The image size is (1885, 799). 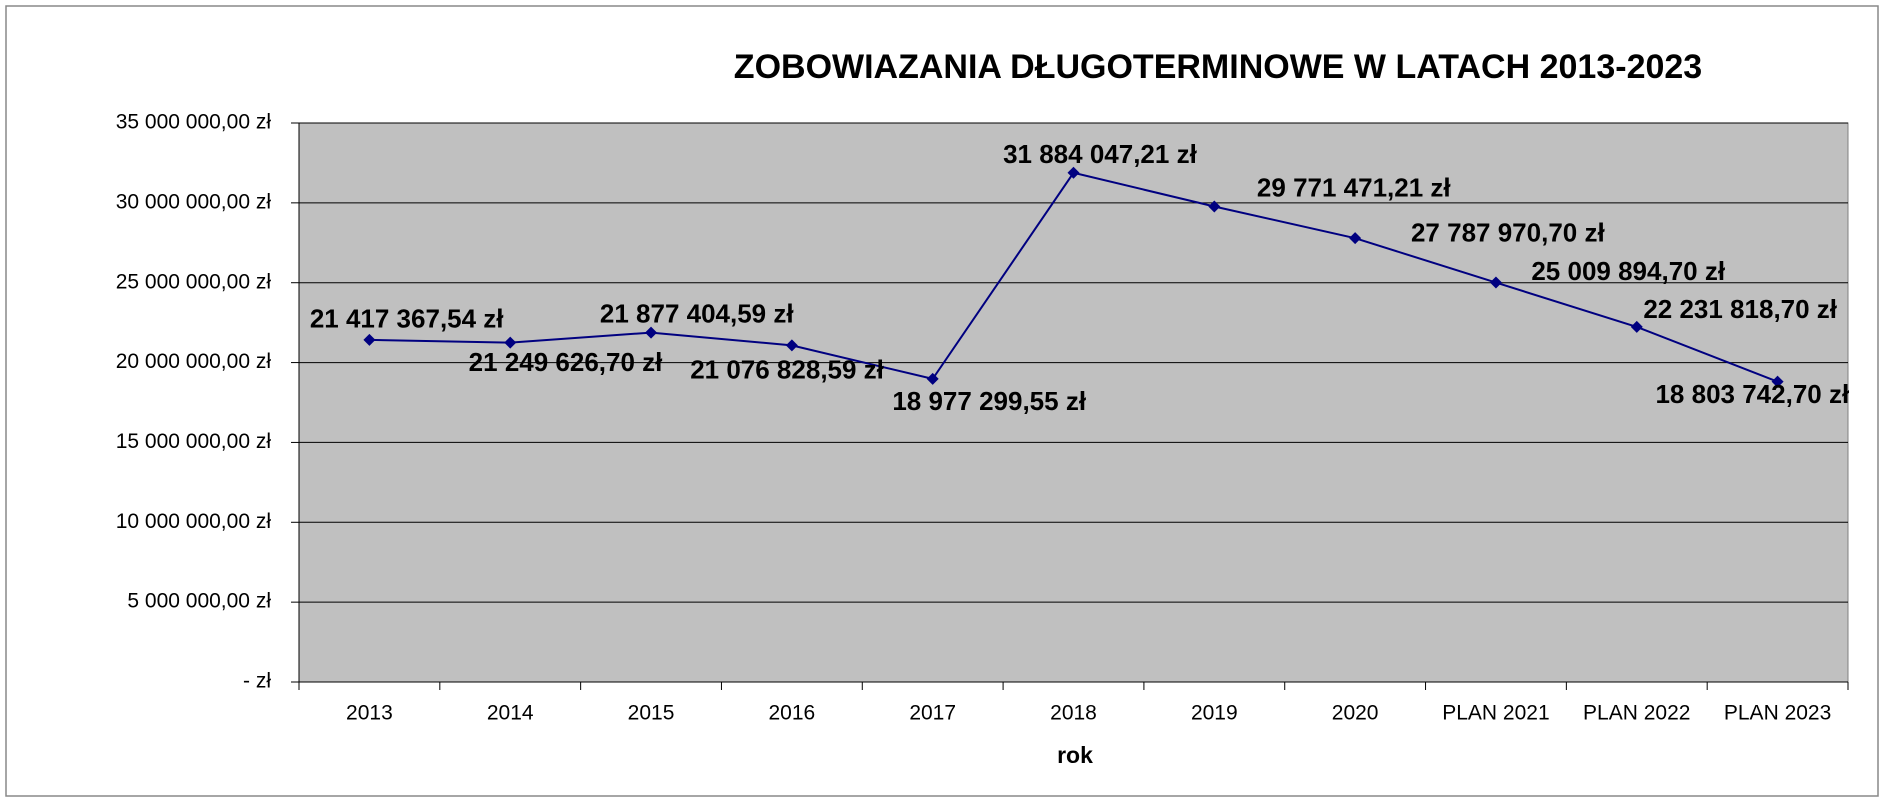 What do you see at coordinates (194, 122) in the screenshot?
I see `y-tick-label: 35 000 000,00 zł` at bounding box center [194, 122].